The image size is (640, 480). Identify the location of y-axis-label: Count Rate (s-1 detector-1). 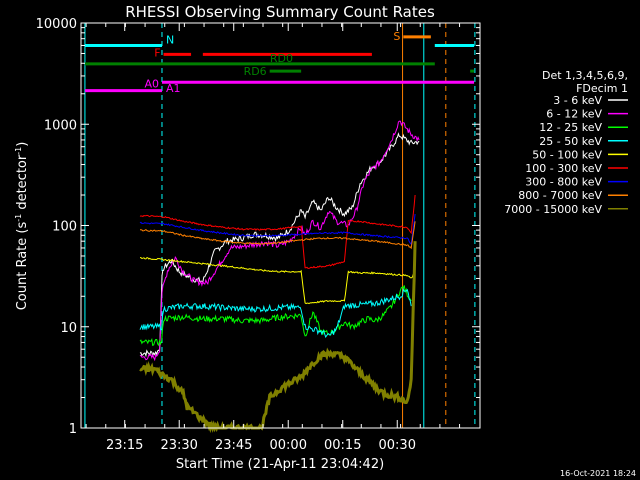
(22, 226).